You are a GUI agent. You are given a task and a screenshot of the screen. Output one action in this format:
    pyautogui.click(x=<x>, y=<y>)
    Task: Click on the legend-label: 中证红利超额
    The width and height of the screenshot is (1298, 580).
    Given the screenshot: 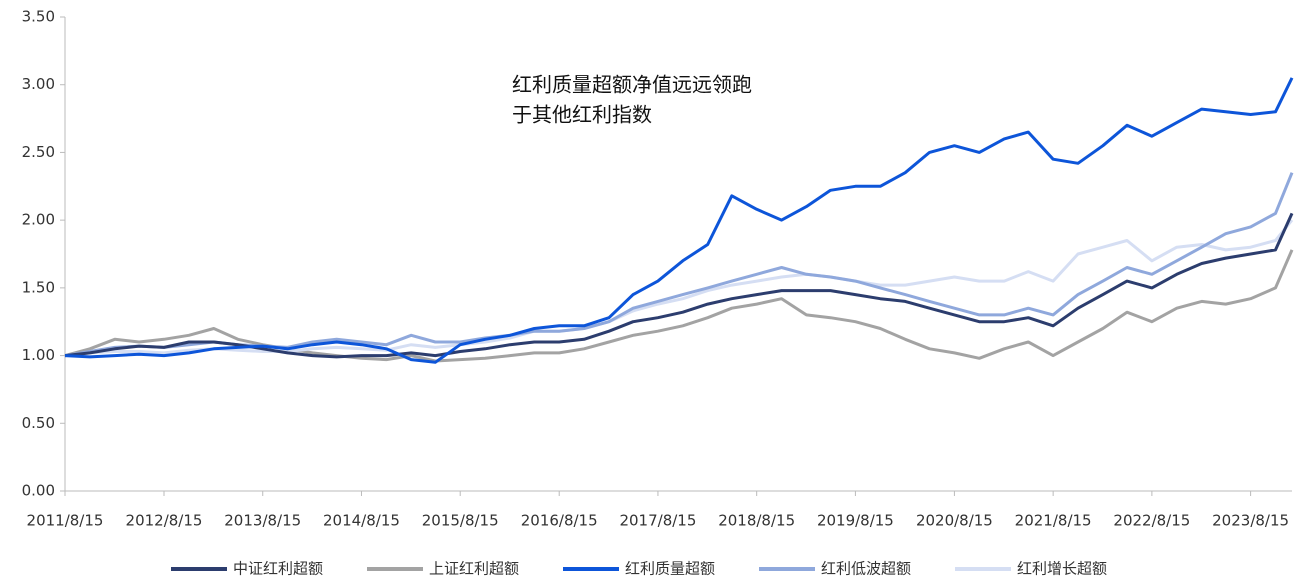 What is the action you would take?
    pyautogui.click(x=278, y=569)
    